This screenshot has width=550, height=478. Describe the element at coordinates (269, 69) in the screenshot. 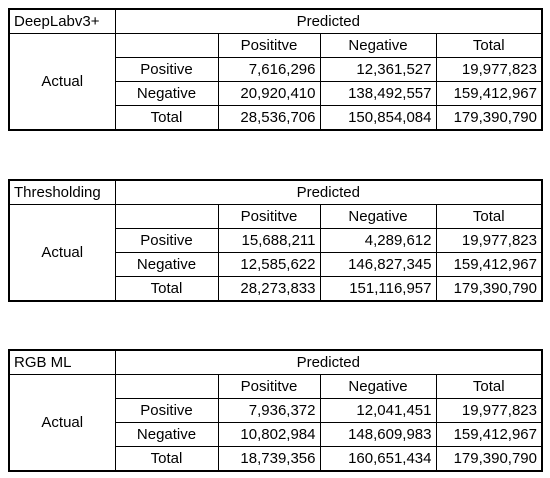

I see `cell-tp: 7,616,296` at that location.